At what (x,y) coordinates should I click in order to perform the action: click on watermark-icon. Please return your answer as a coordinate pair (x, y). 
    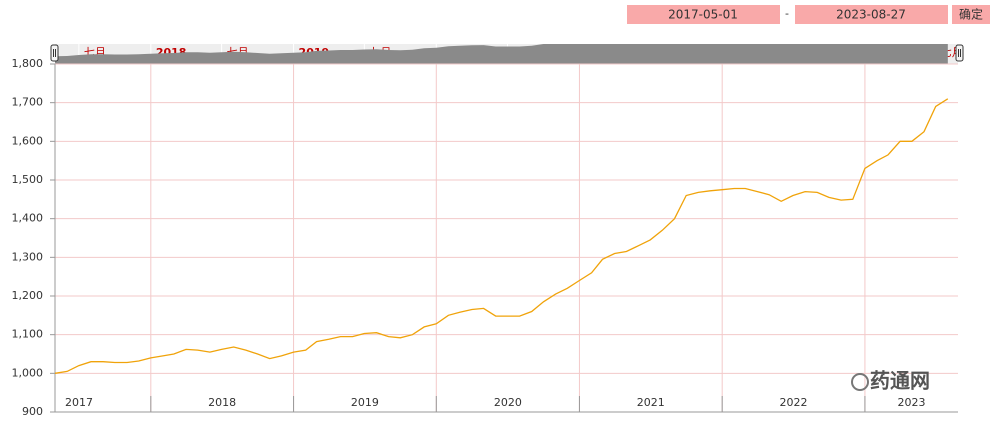
    Looking at the image, I should click on (860, 382).